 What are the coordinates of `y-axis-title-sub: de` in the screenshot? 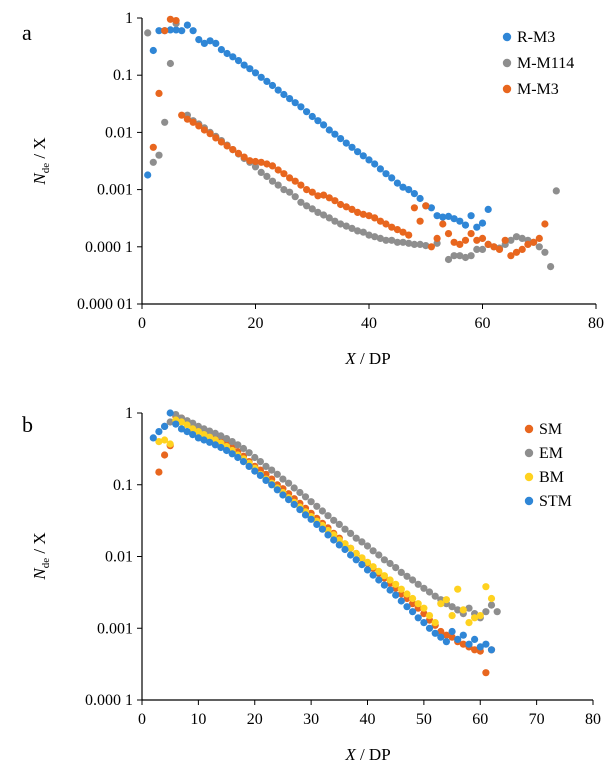 It's located at (46, 563).